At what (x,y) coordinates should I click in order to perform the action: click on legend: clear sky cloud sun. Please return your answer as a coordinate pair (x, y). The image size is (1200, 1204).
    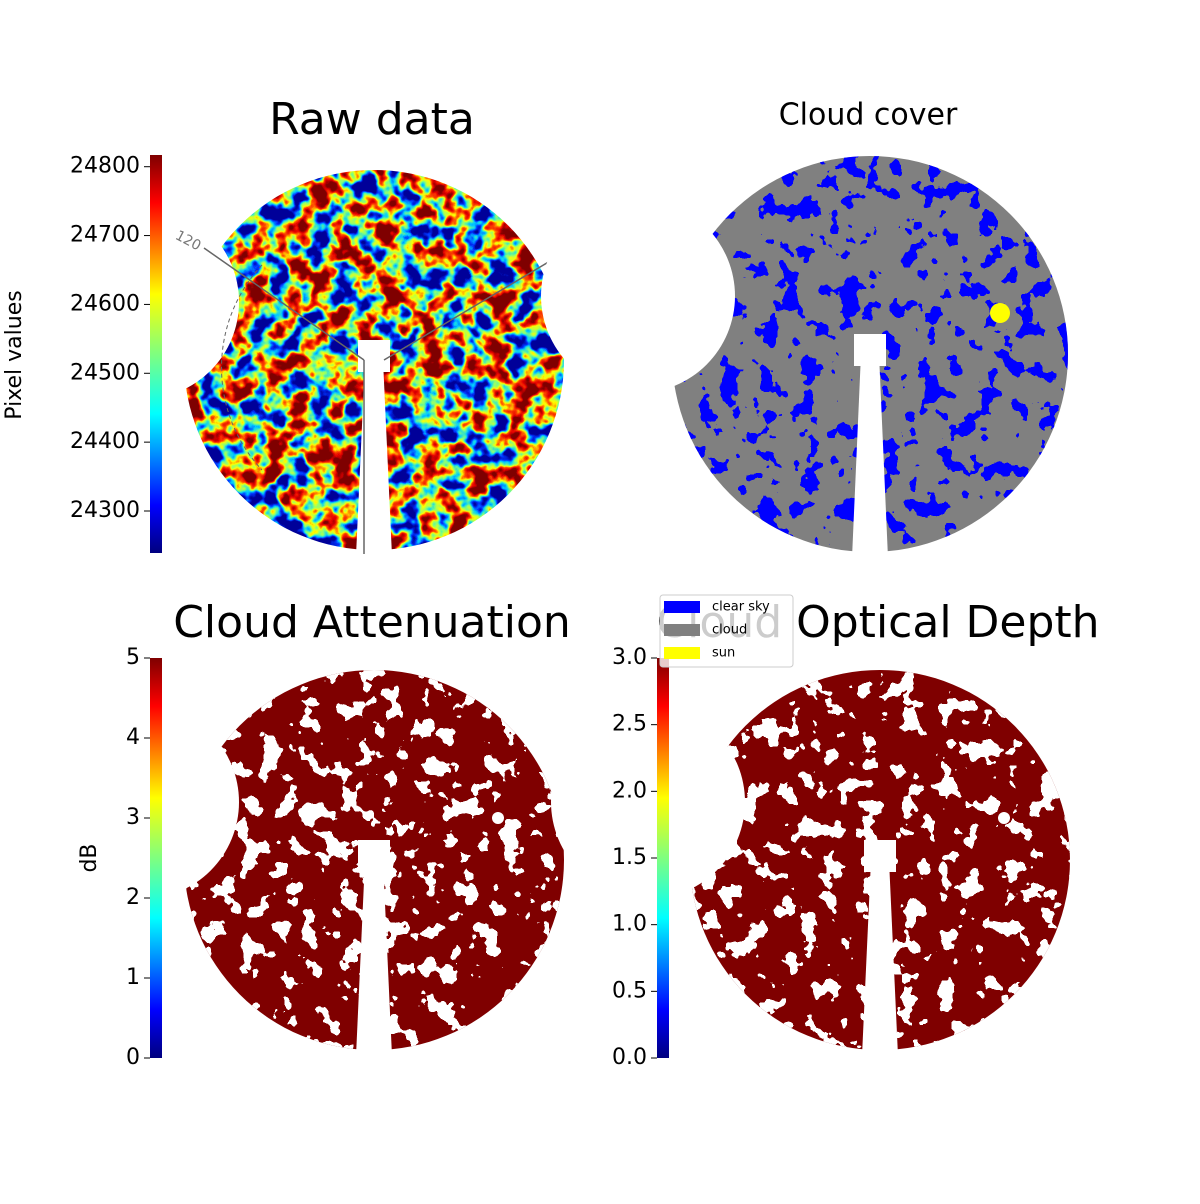
    Looking at the image, I should click on (726, 631).